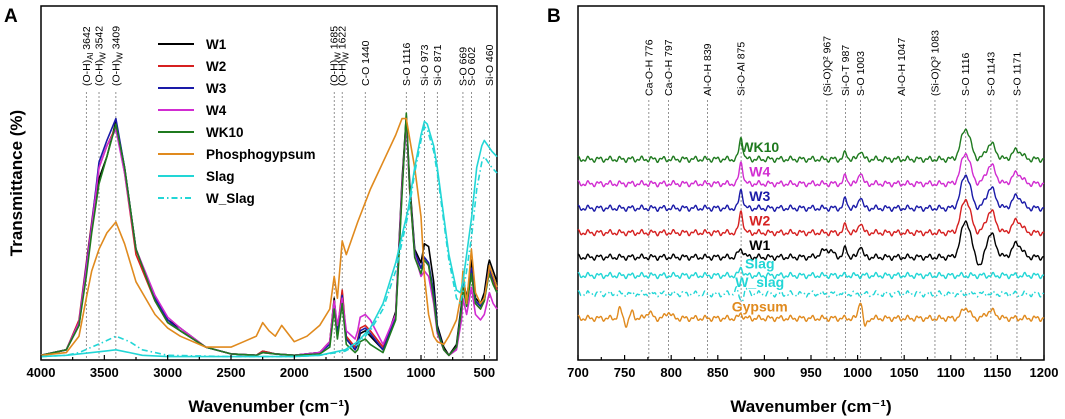 The height and width of the screenshot is (419, 1065). What do you see at coordinates (117, 56) in the screenshot?
I see `panel-a-annotation-3409: (O-H)W 3409` at bounding box center [117, 56].